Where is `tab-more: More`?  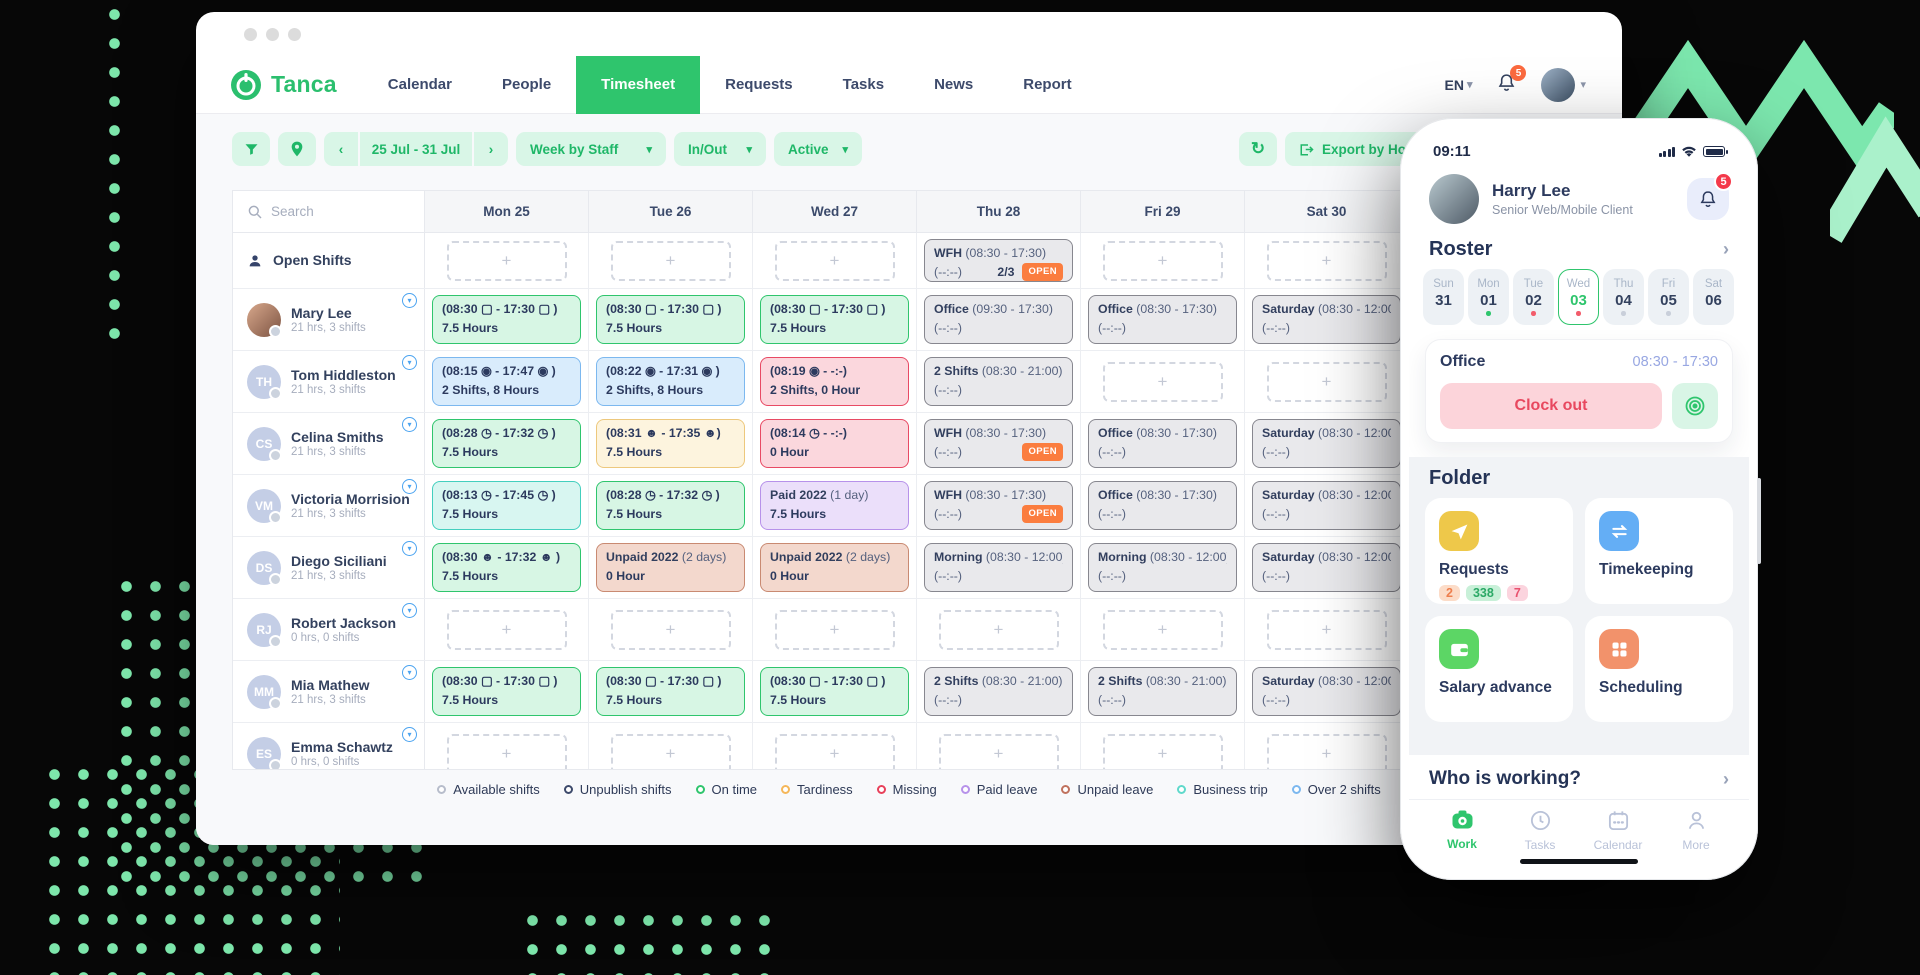 tab-more: More is located at coordinates (1696, 840).